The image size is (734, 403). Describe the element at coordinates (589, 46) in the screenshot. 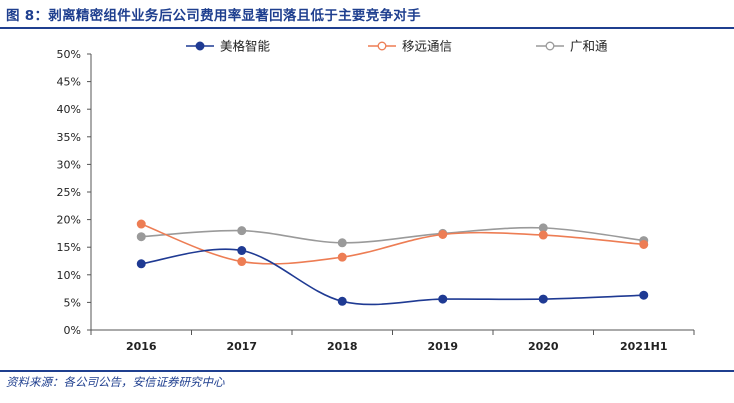

I see `legend-label: 广和通` at that location.